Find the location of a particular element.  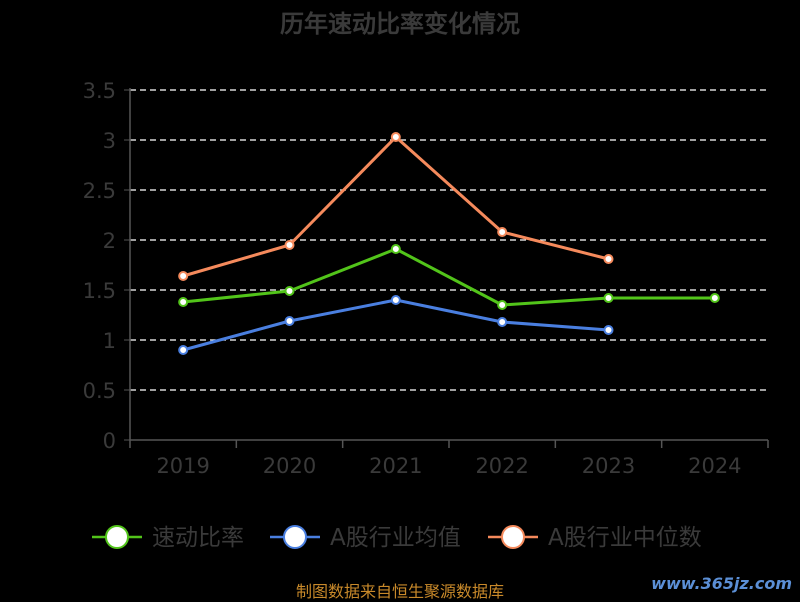

data-source-note: 制图数据来自恒生聚源数据库 is located at coordinates (399, 591).